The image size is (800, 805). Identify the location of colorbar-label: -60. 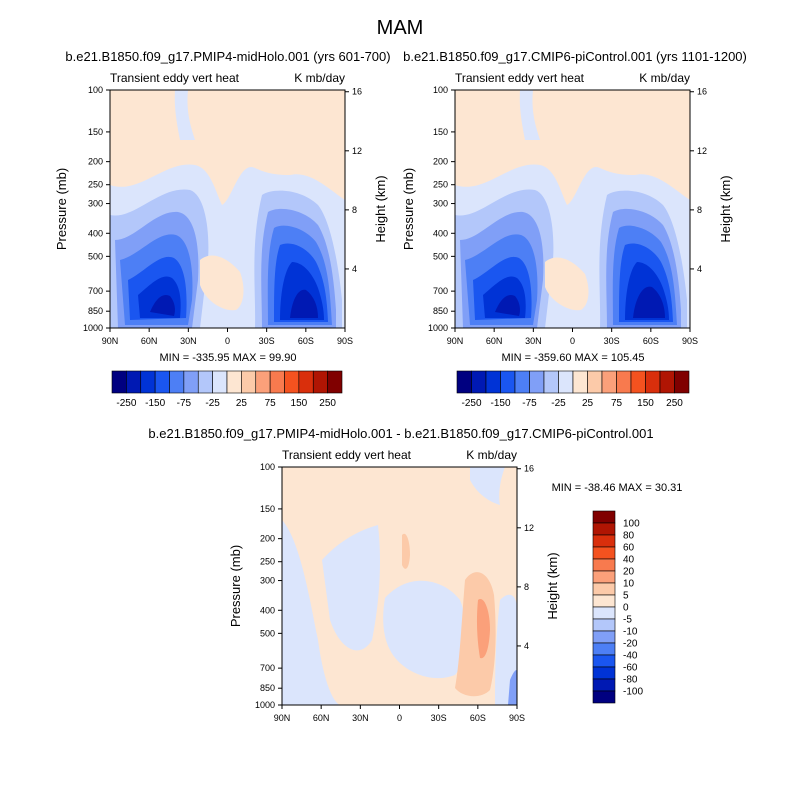
(630, 668).